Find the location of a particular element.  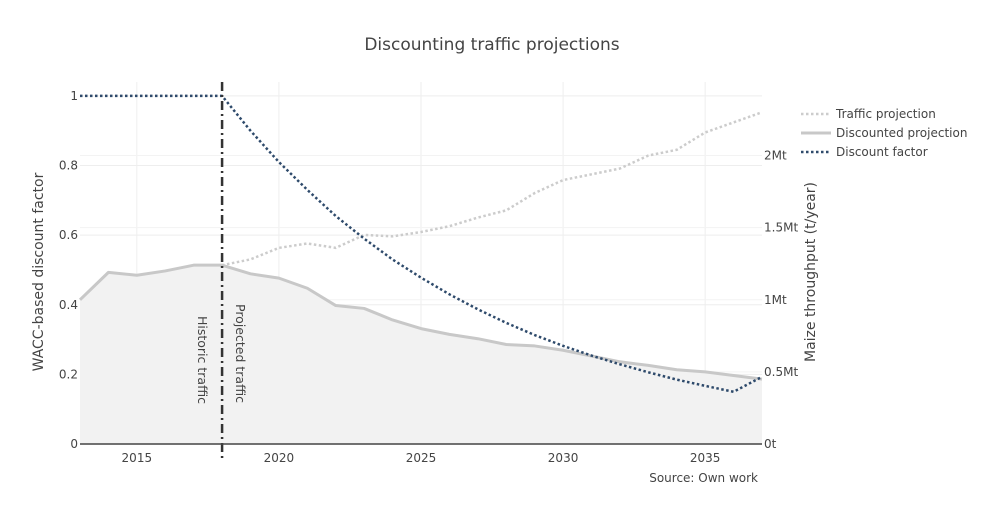

x-tick-label: 2015 is located at coordinates (137, 458).